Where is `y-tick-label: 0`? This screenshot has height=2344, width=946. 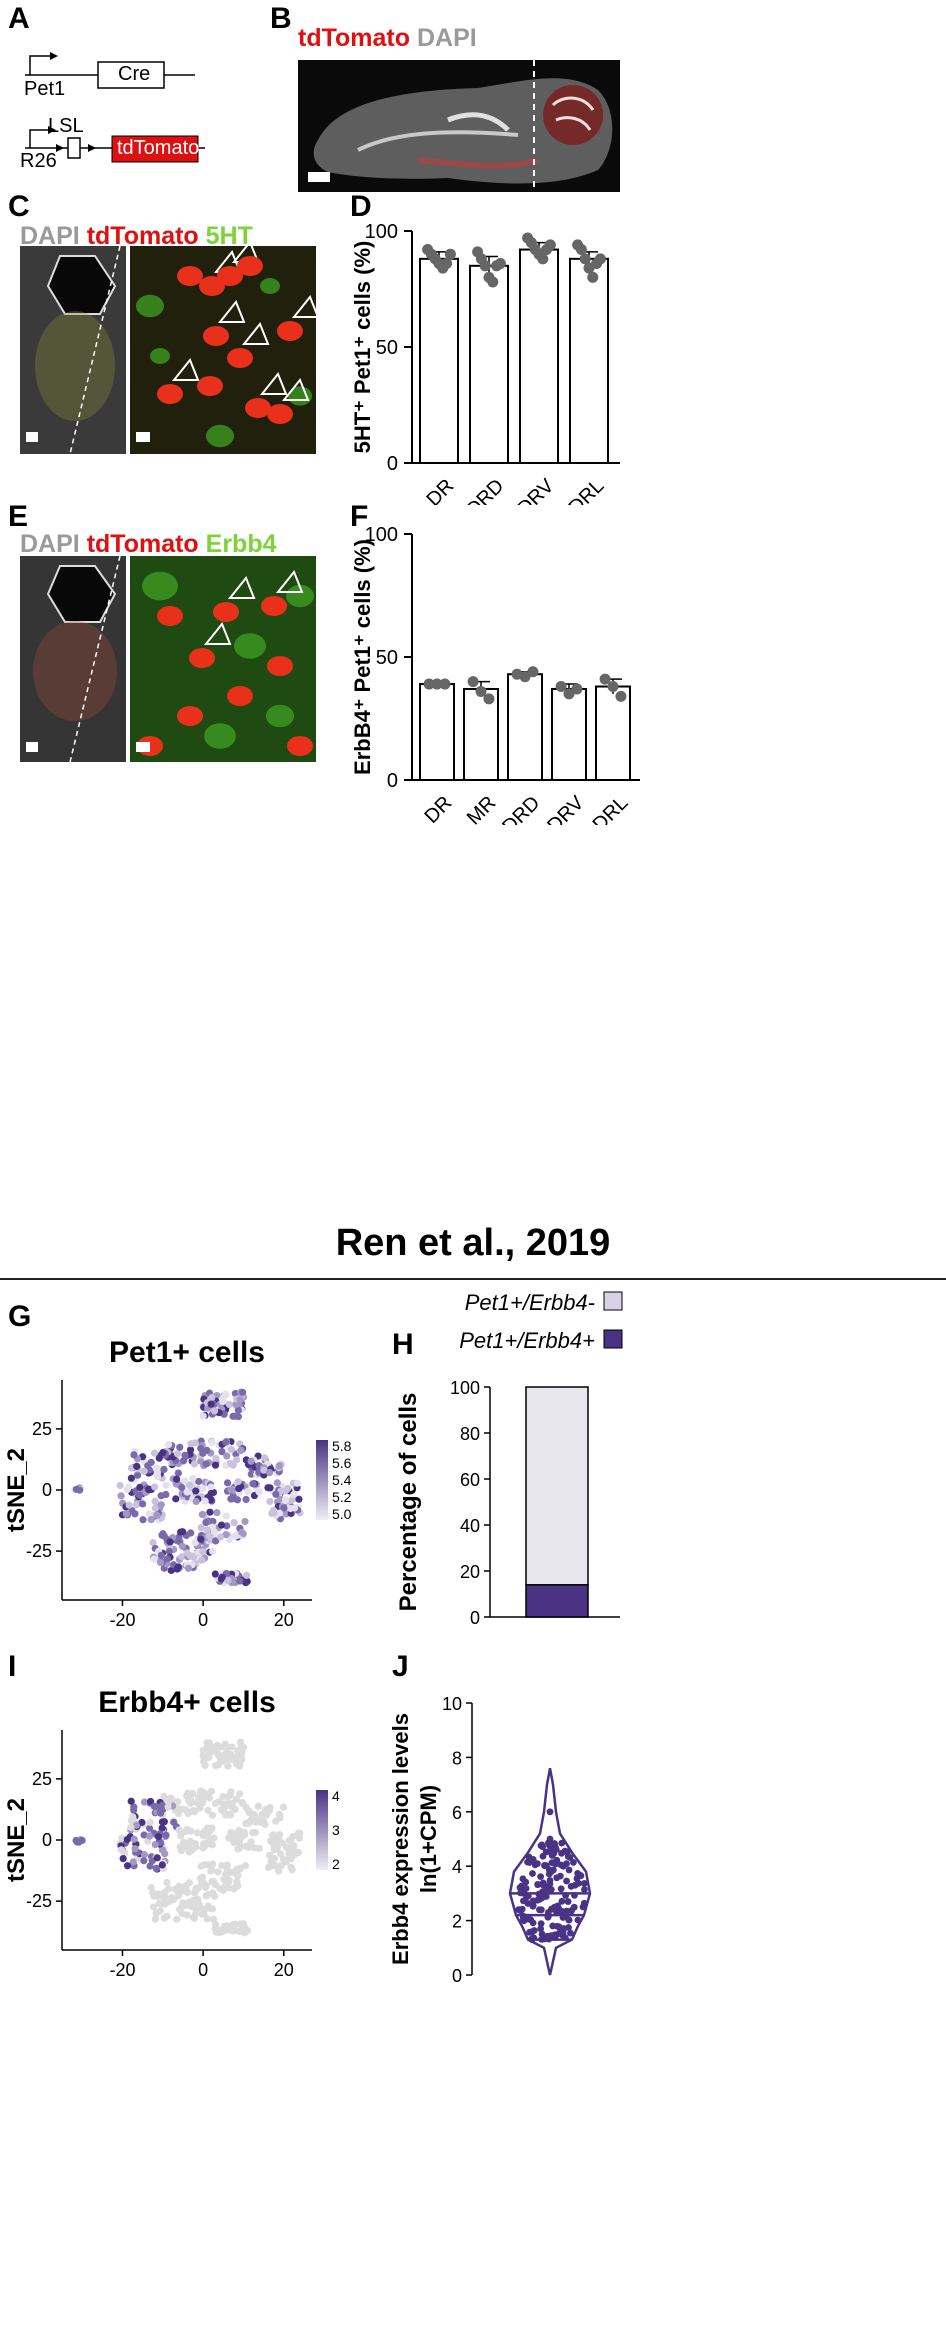 y-tick-label: 0 is located at coordinates (47, 1490).